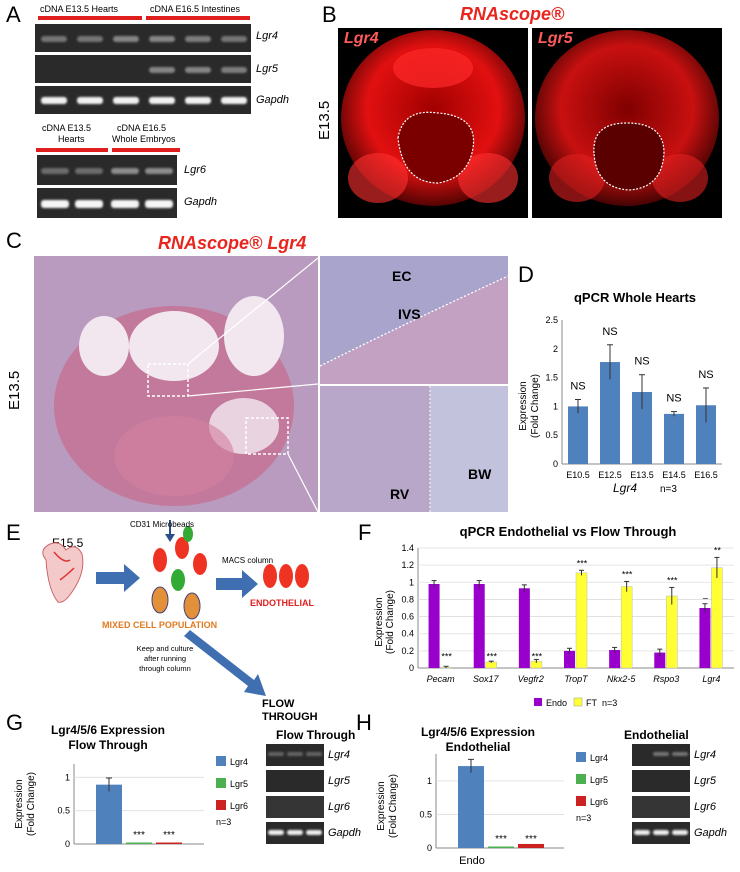 The height and width of the screenshot is (872, 740). I want to click on chart-g-note: n=3, so click(223, 822).